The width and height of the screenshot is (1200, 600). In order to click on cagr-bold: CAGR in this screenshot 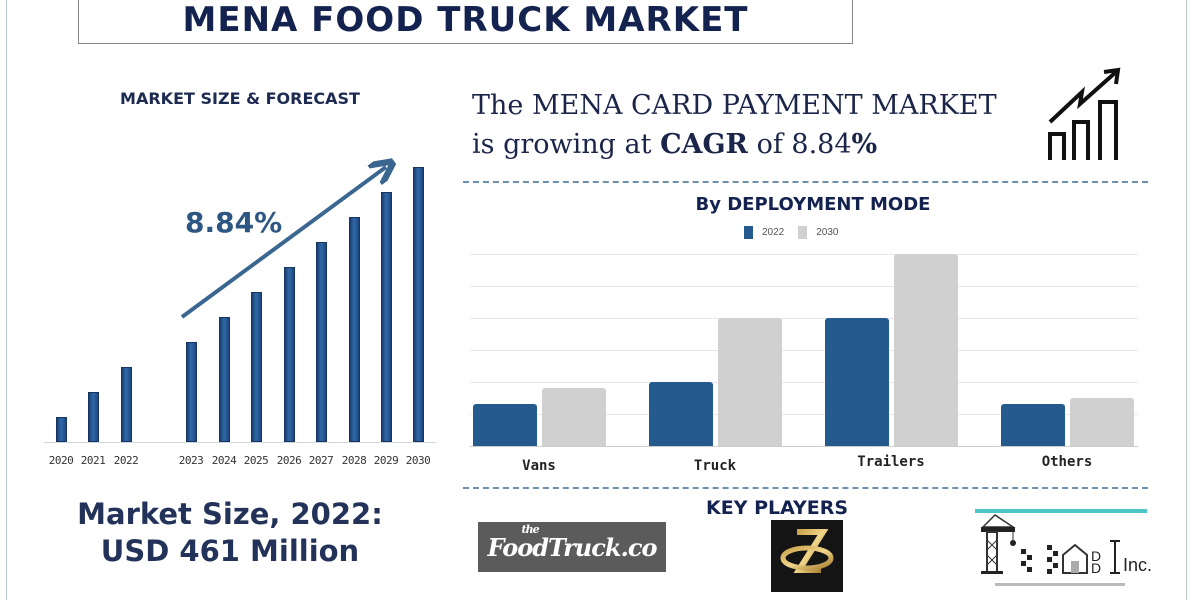, I will do `click(704, 144)`.